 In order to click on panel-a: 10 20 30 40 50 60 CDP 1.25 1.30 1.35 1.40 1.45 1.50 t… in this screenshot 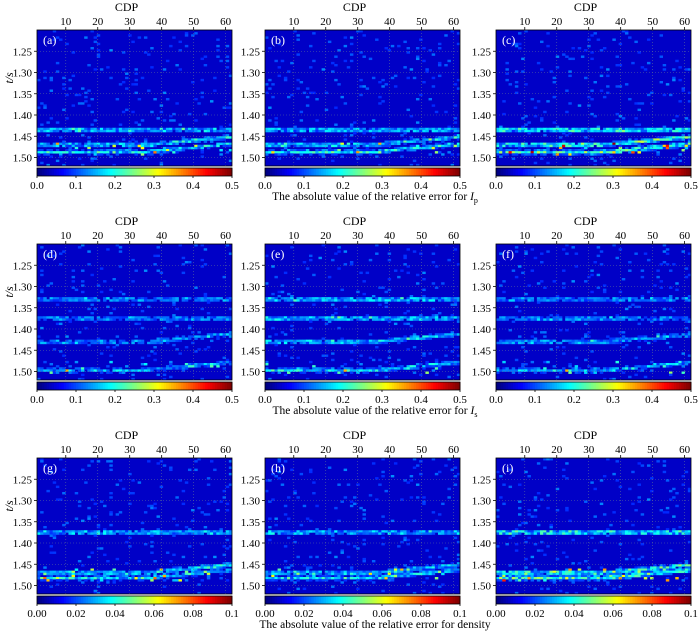, I will do `click(120, 96)`.